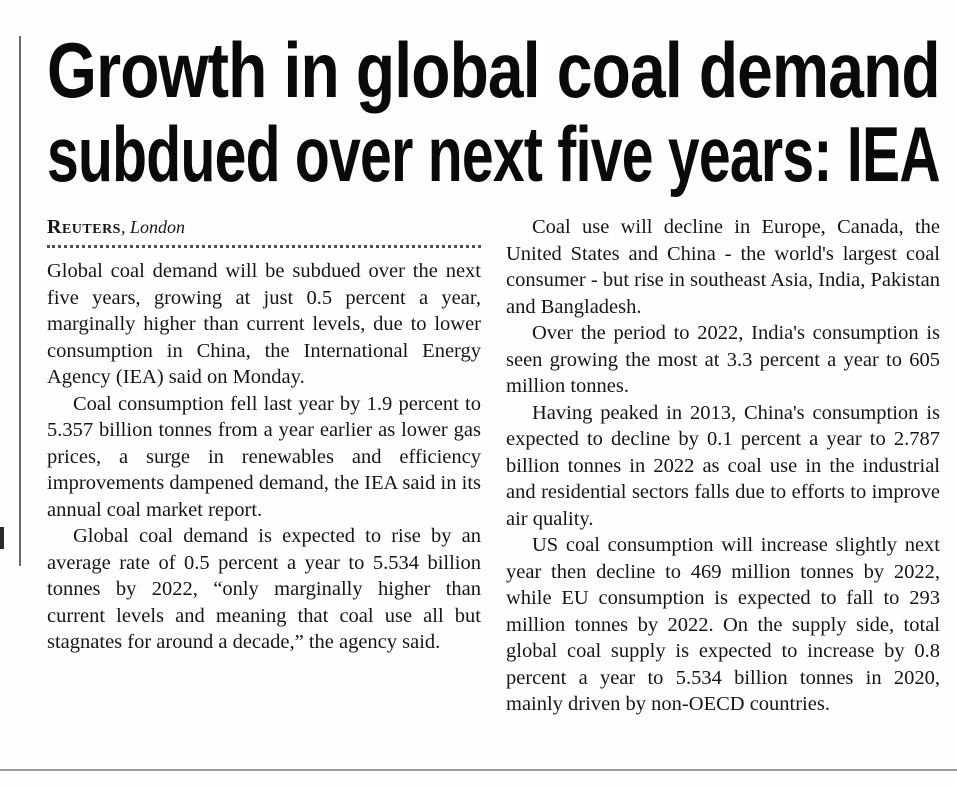 The height and width of the screenshot is (786, 957). What do you see at coordinates (478, 770) in the screenshot?
I see `bottom-rule` at bounding box center [478, 770].